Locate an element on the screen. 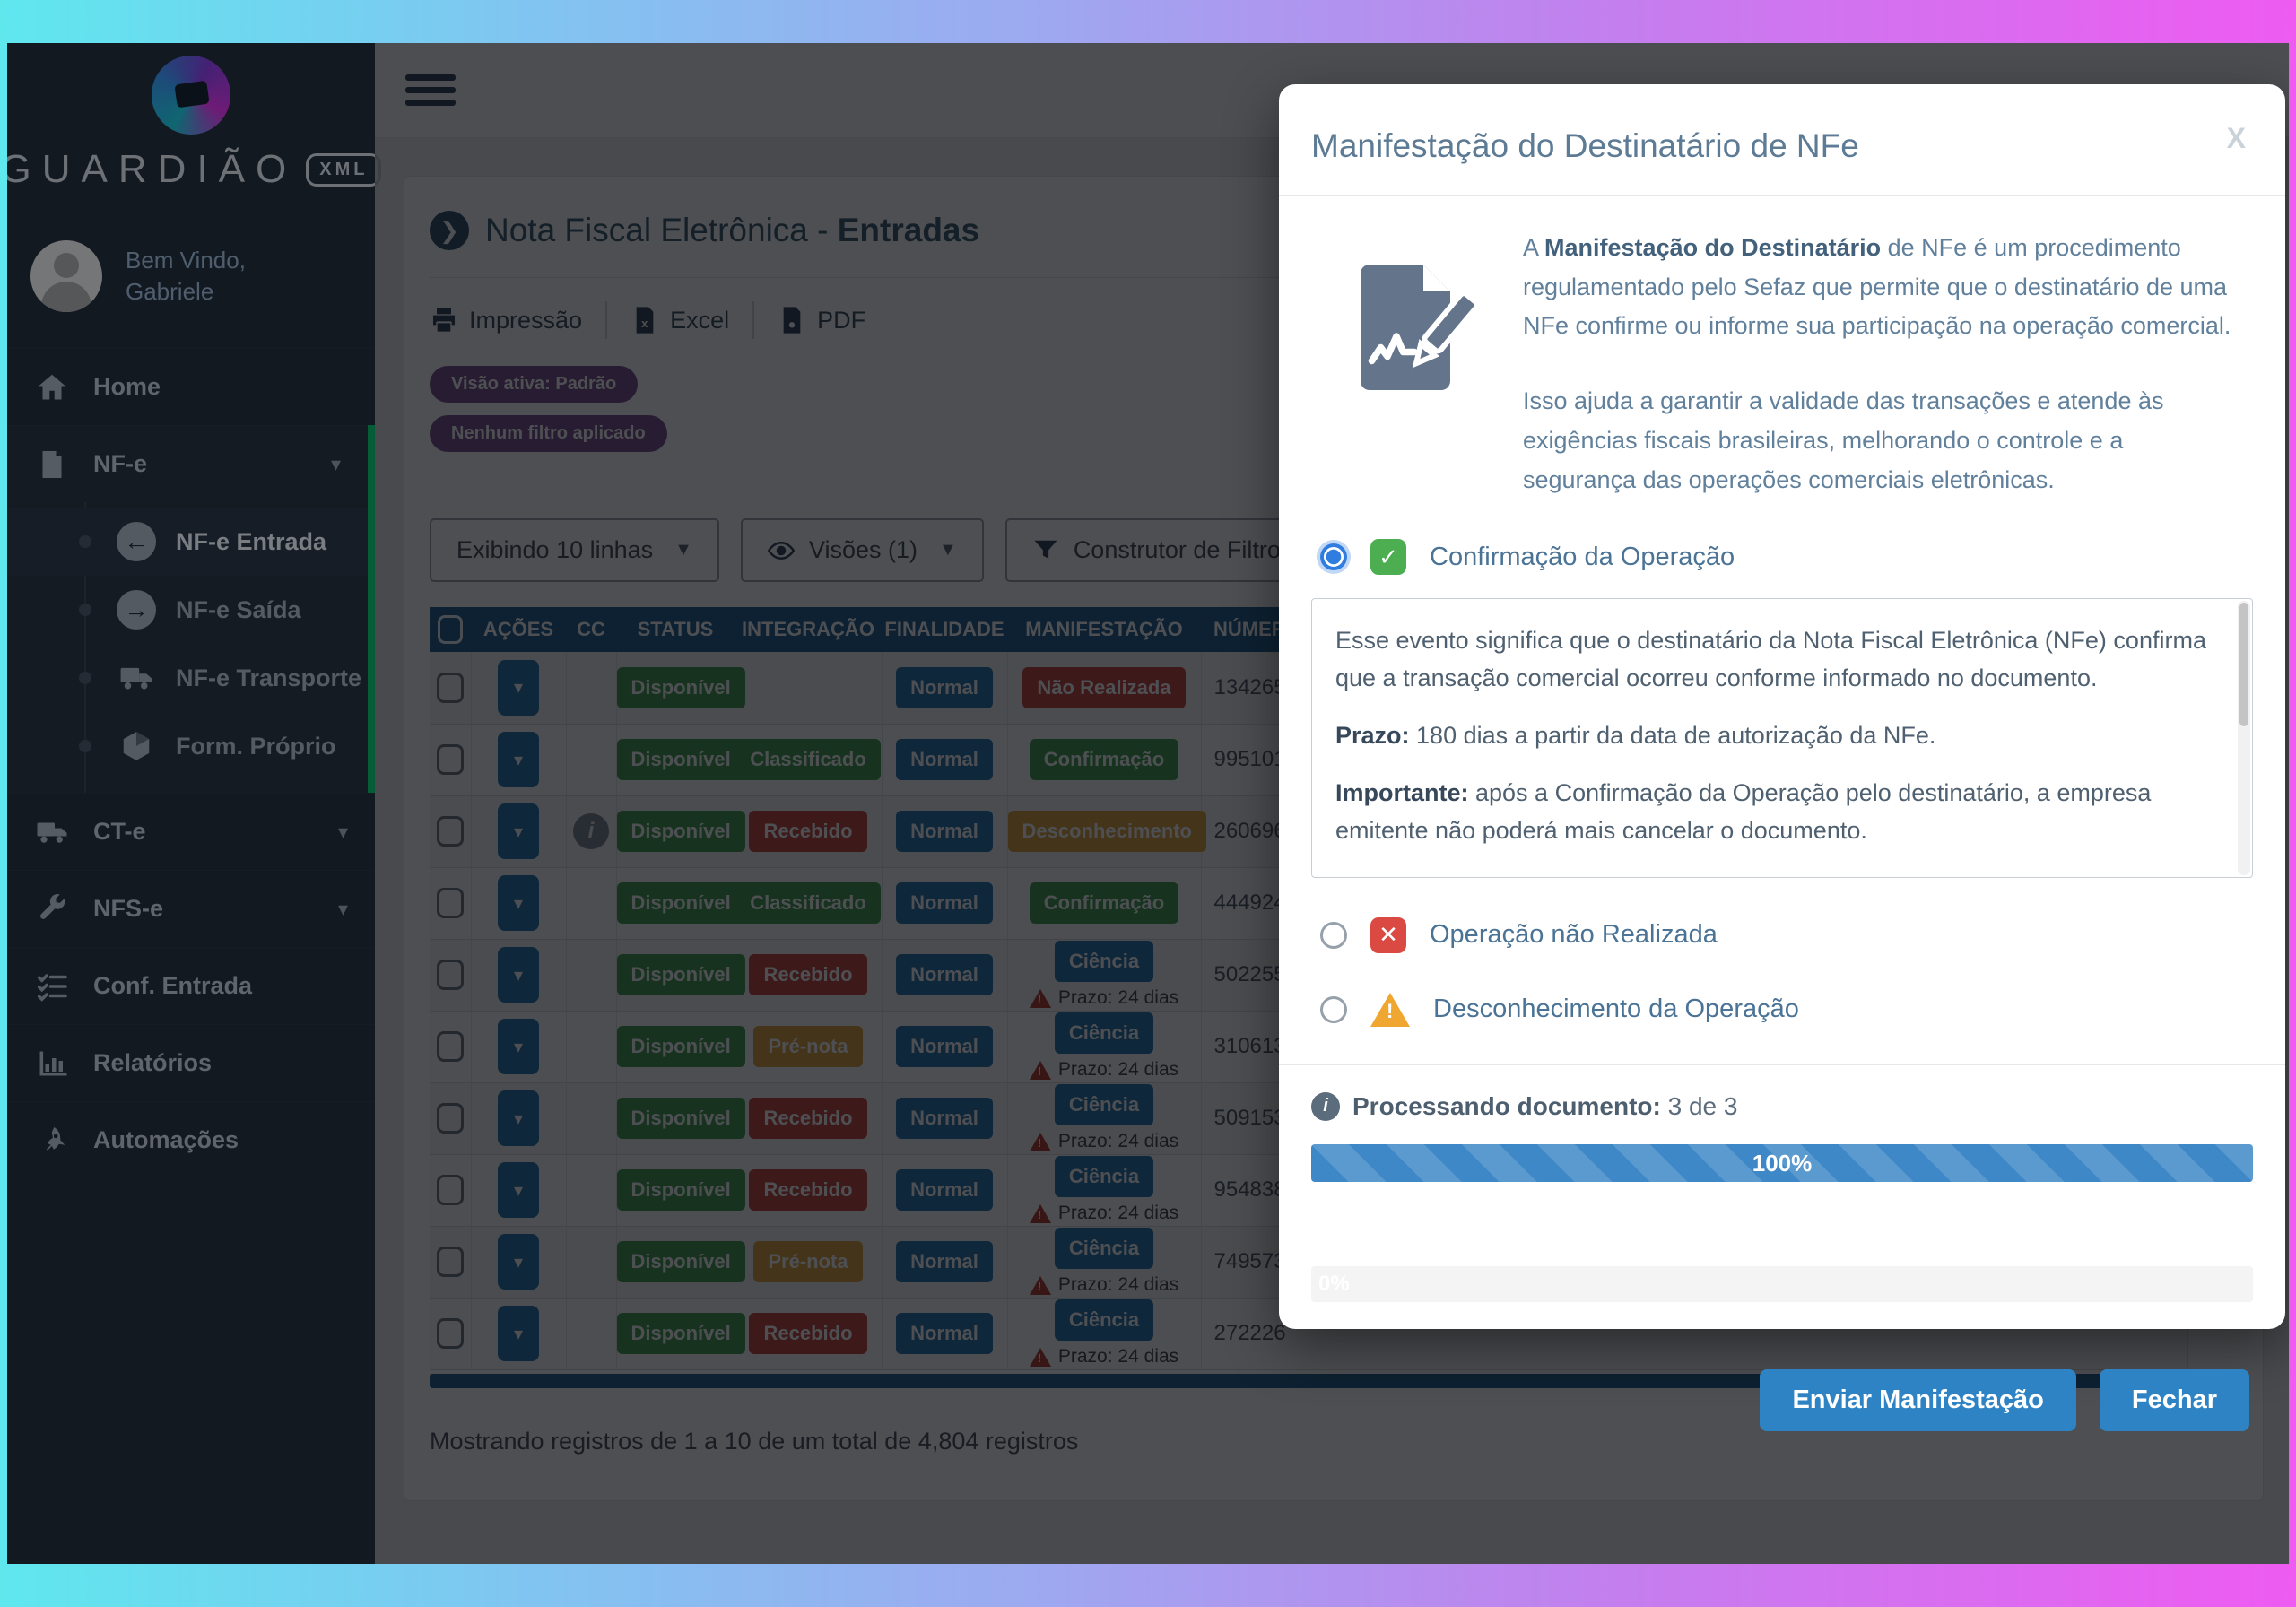 The height and width of the screenshot is (1607, 2296). sidebar-item-home: Home is located at coordinates (191, 387).